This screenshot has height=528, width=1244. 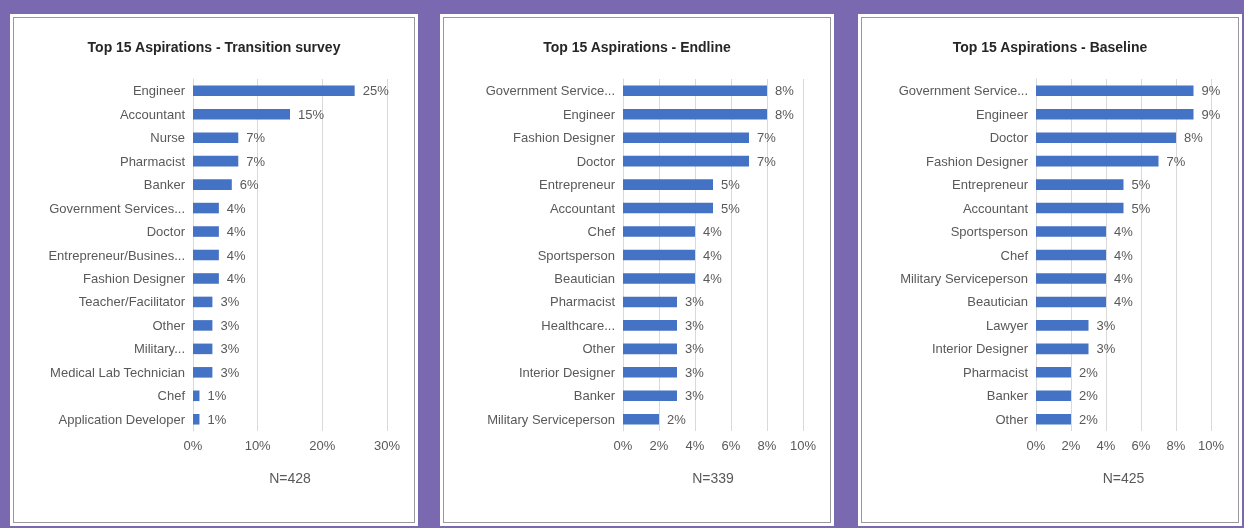 What do you see at coordinates (322, 445) in the screenshot?
I see `x-tick-label: 20%` at bounding box center [322, 445].